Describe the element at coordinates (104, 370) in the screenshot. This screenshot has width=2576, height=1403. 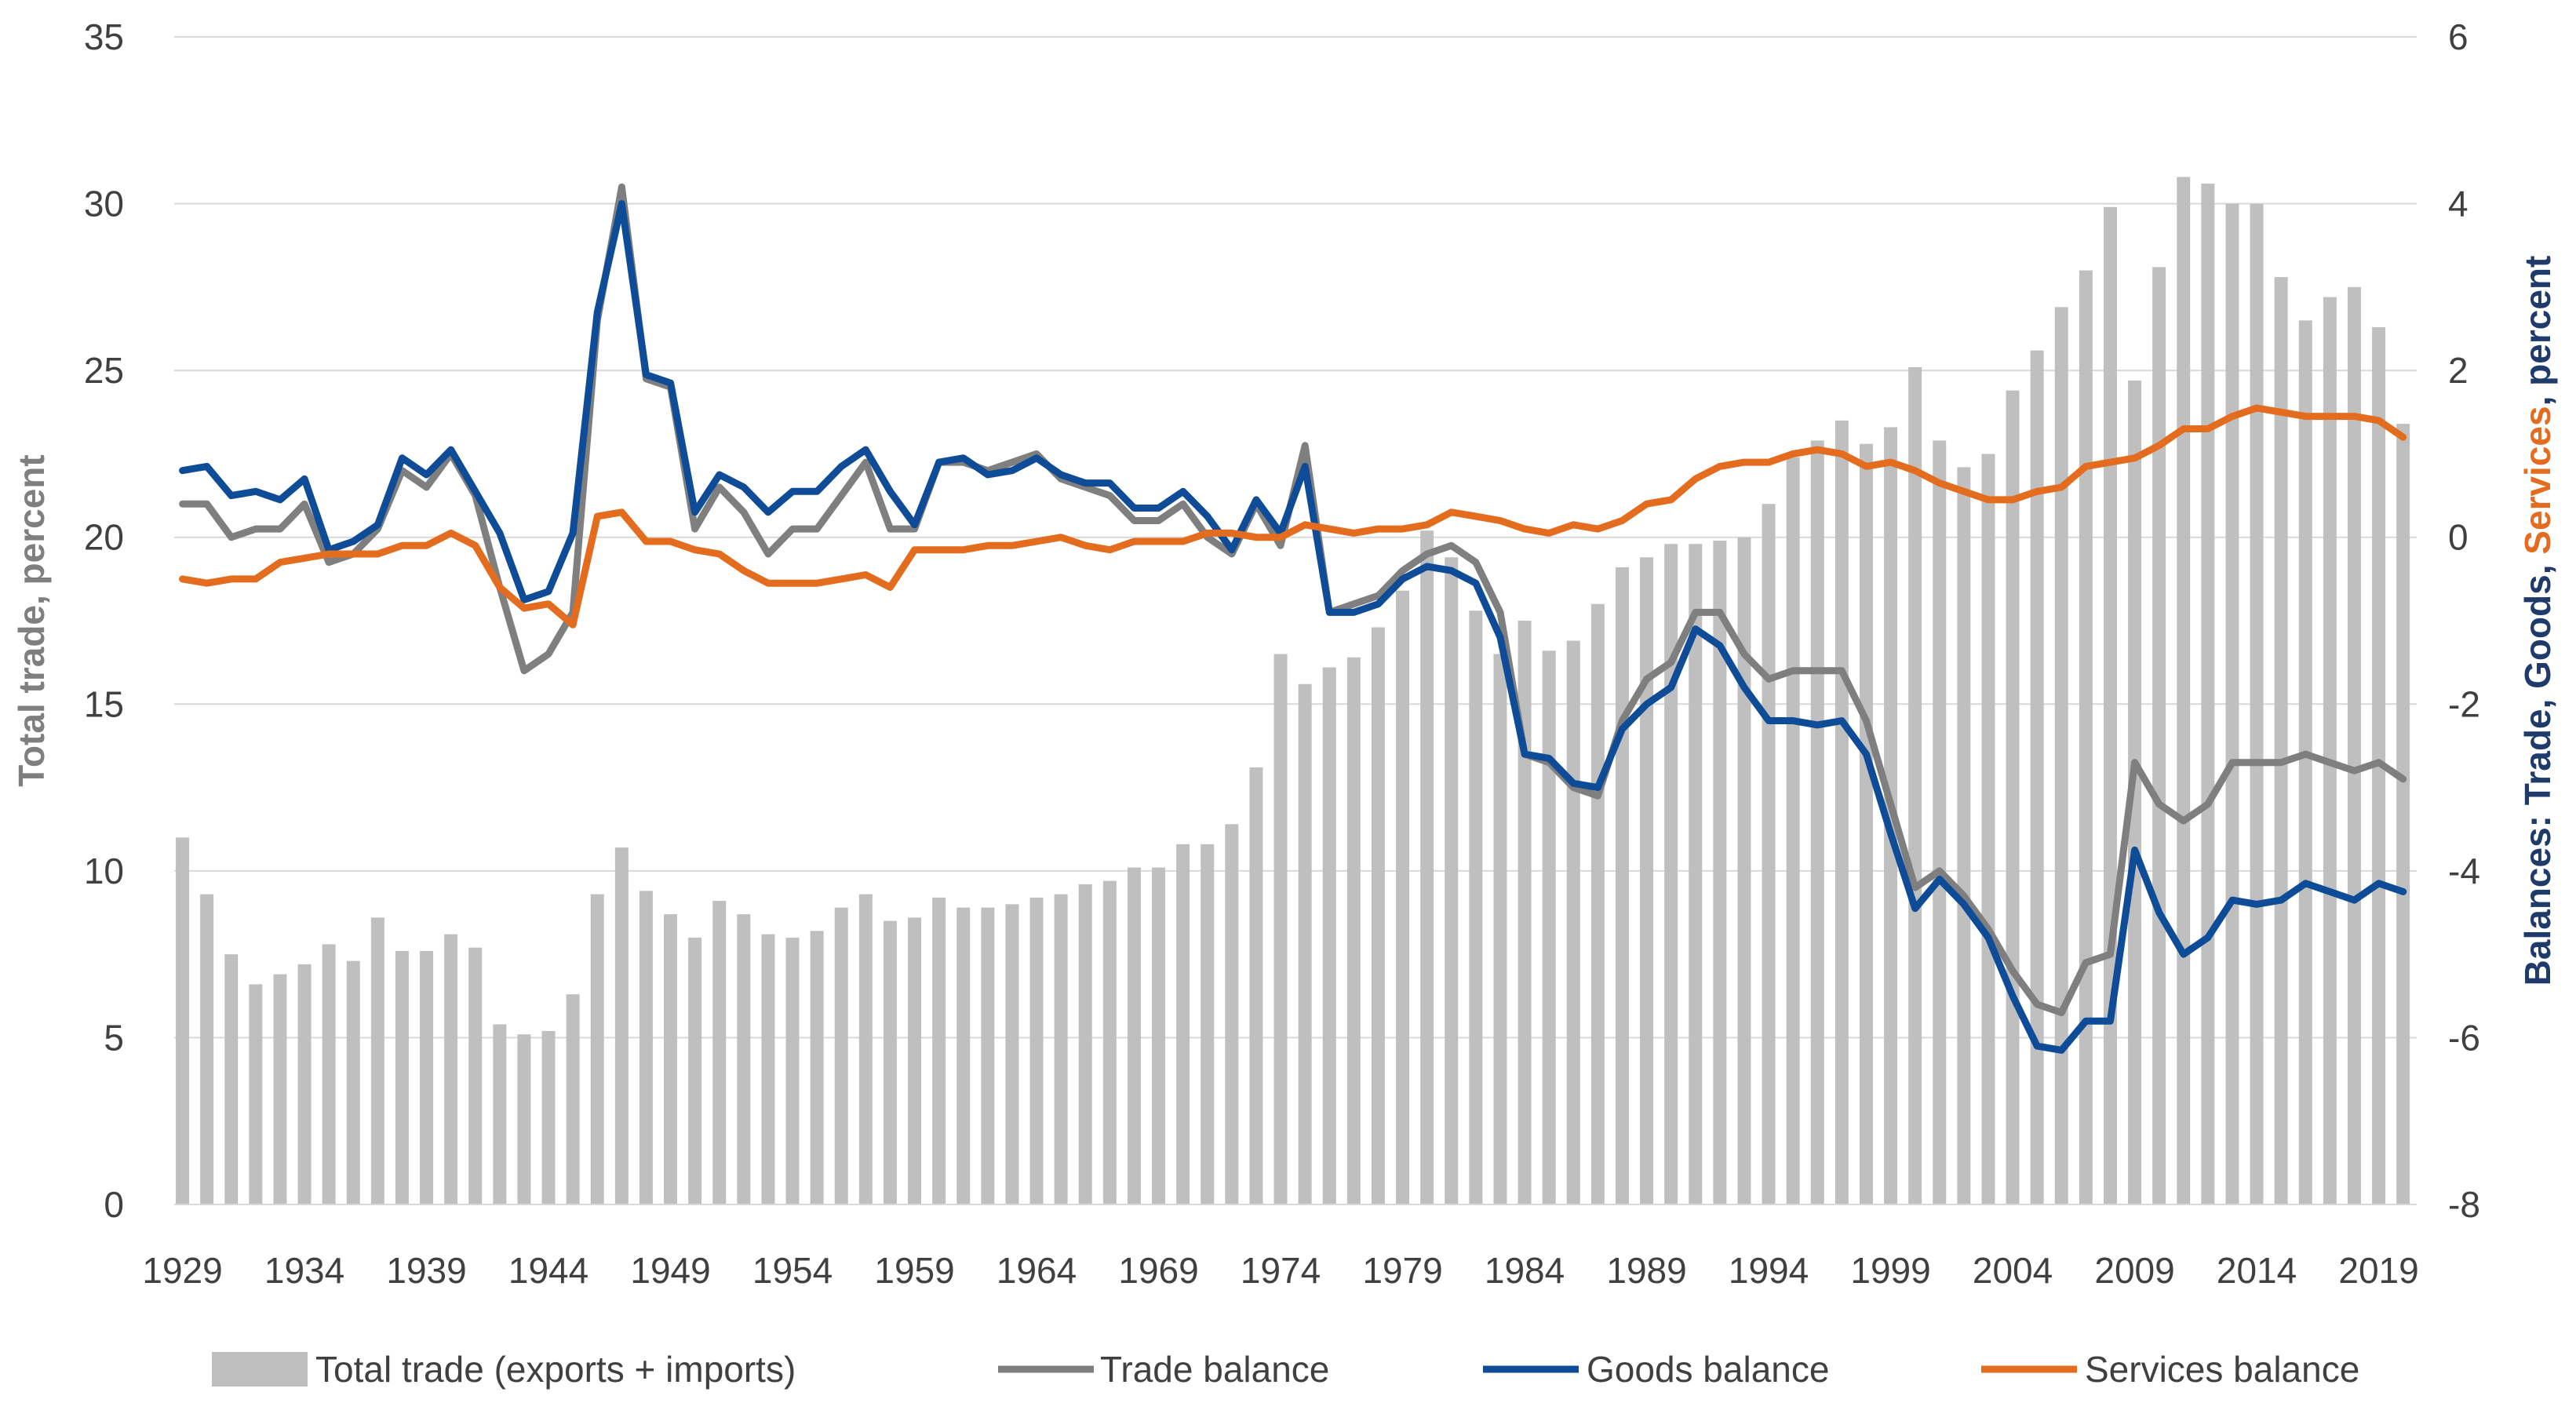
I see `left-axis-tick-label: 25` at that location.